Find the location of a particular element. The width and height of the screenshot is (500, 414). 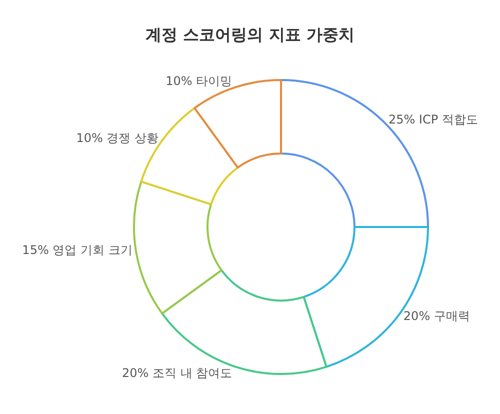

slice-label: 20% 구매력 is located at coordinates (436, 315).